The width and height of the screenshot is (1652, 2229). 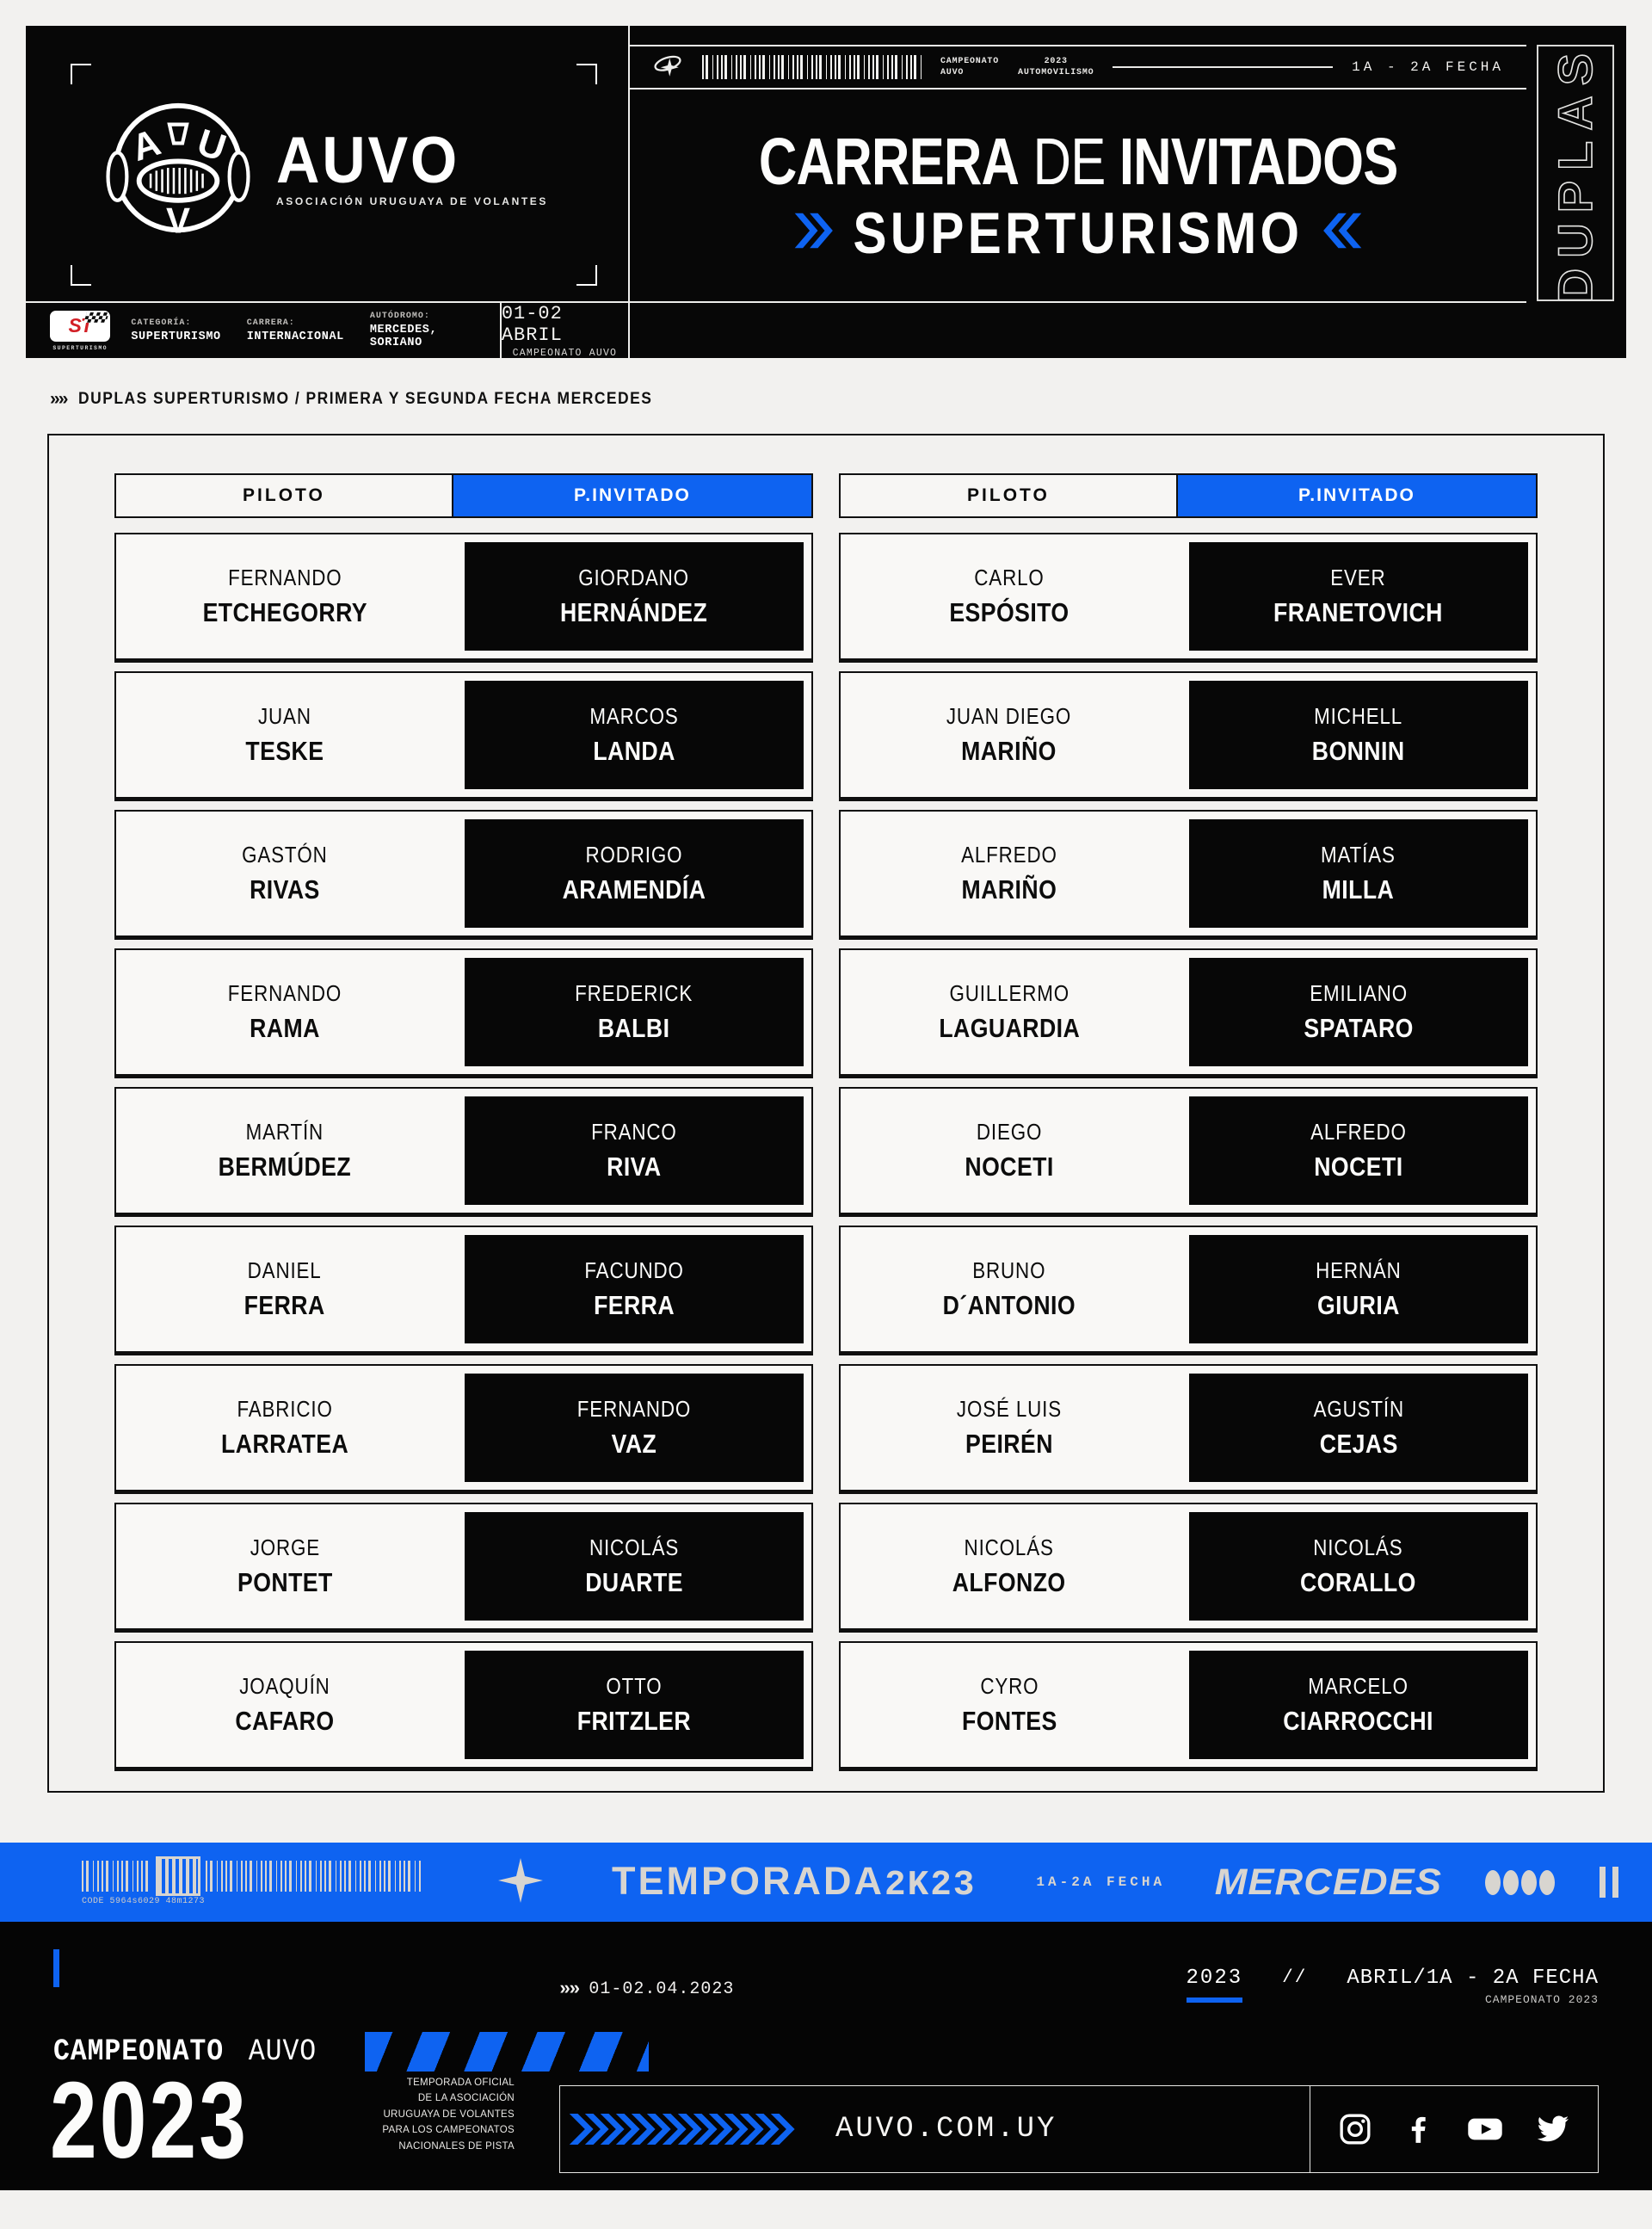 What do you see at coordinates (313, 1876) in the screenshot?
I see `barcode-icon` at bounding box center [313, 1876].